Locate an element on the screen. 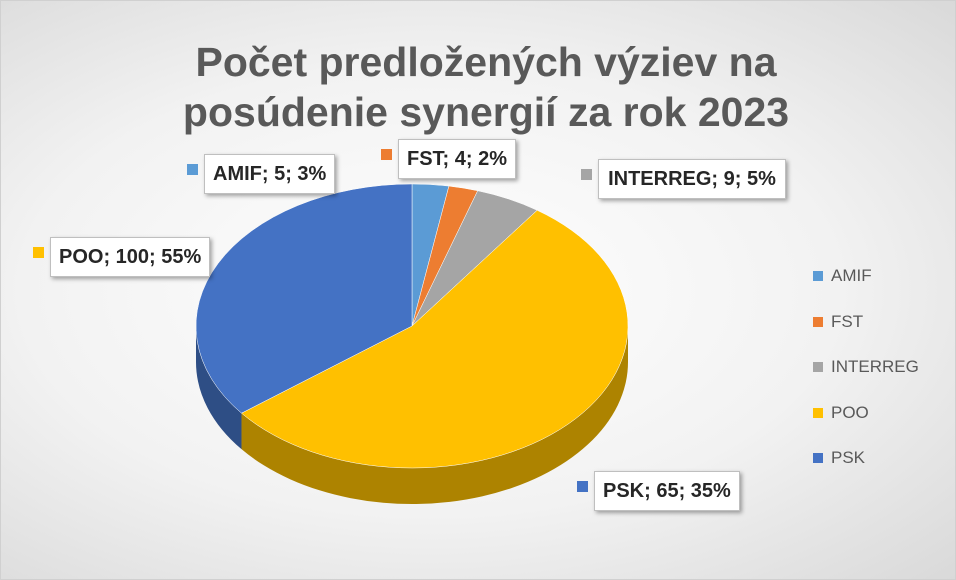  slice-side is located at coordinates (219, 388).